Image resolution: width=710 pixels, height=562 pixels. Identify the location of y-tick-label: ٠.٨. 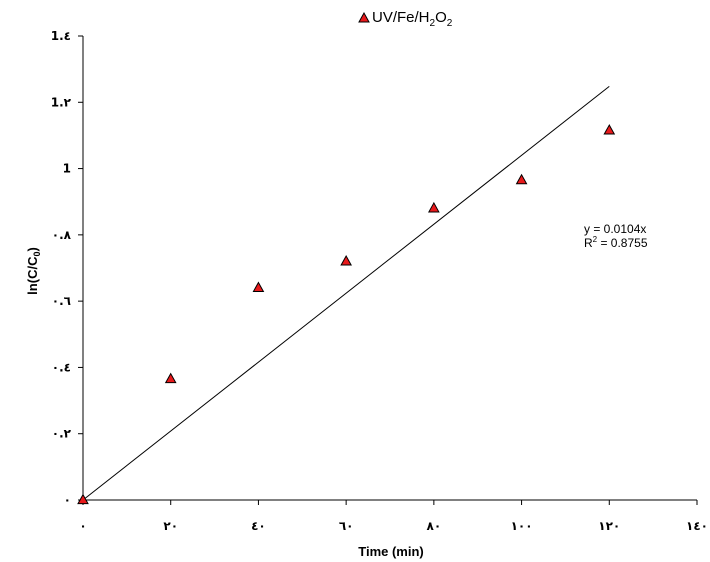
(62, 235).